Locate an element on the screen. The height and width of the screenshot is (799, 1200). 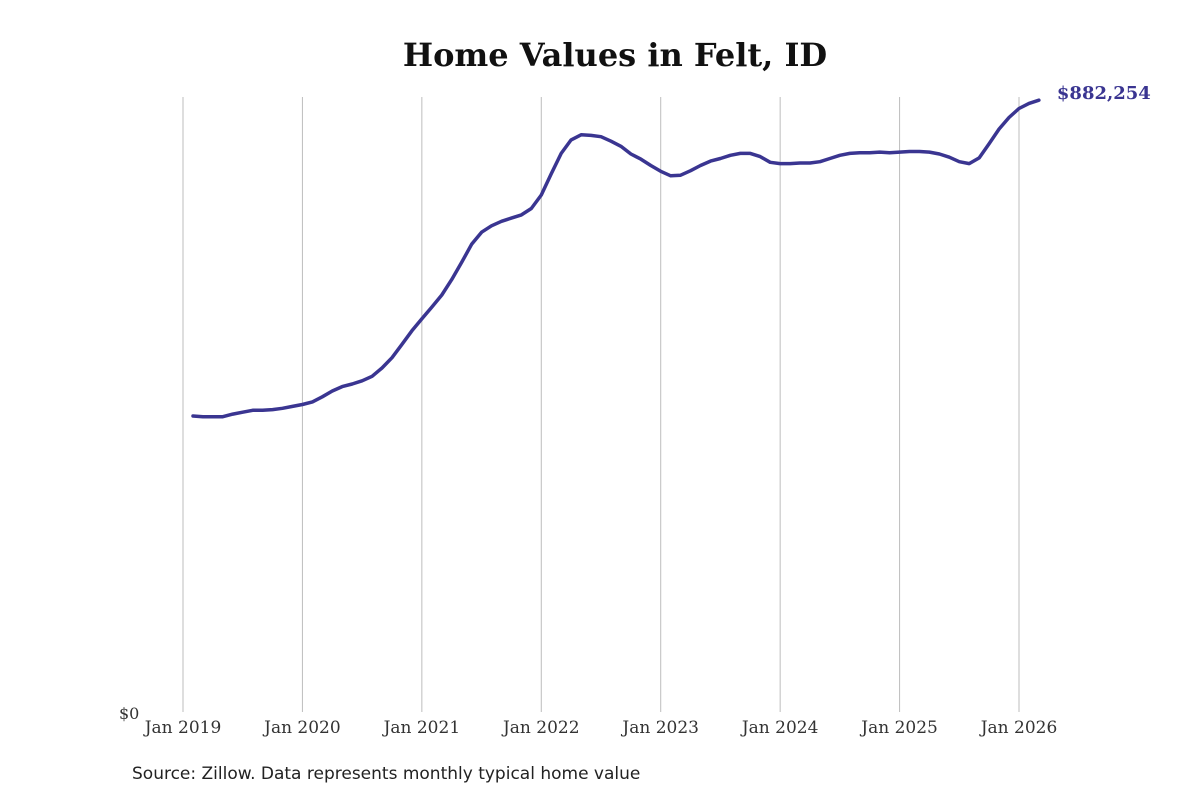
x-tick-label: Jan 2022 is located at coordinates (540, 728).